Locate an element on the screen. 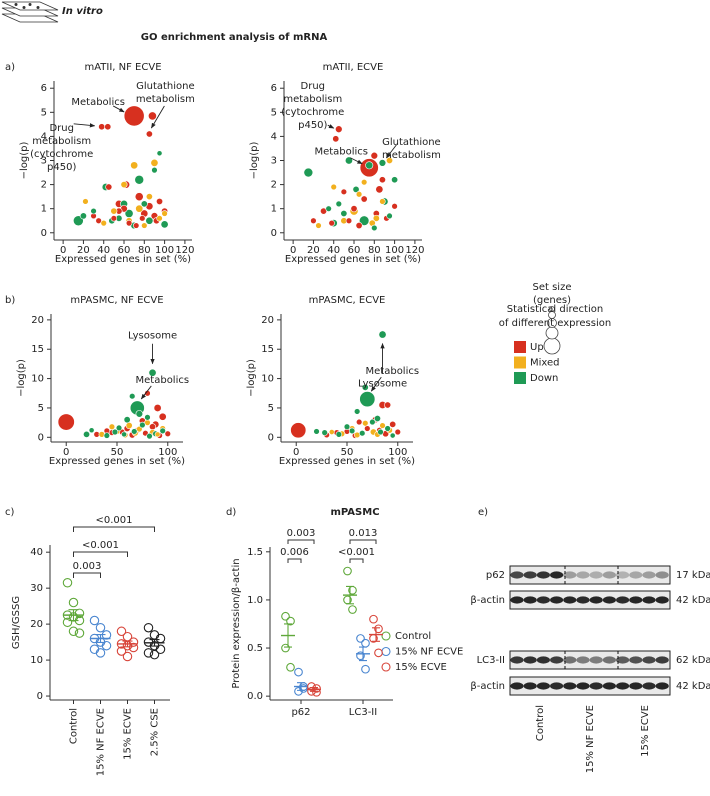  panel-label: b) is located at coordinates (10, 300).